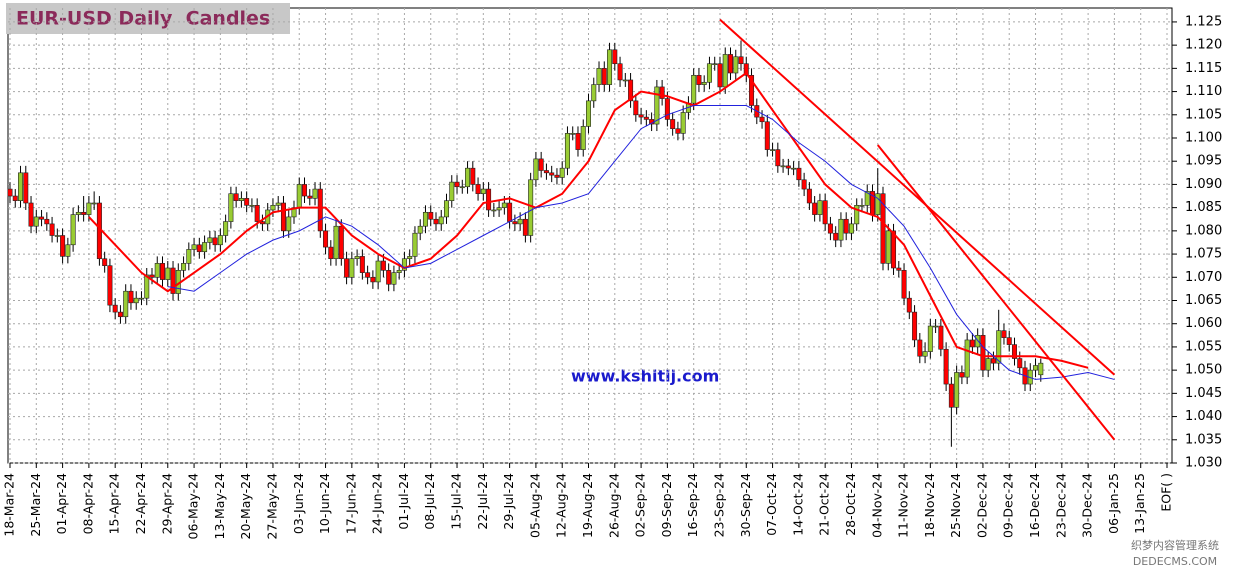 Image resolution: width=1238 pixels, height=573 pixels. Describe the element at coordinates (456, 501) in the screenshot. I see `x-tick-label: 15-Jul-24` at that location.